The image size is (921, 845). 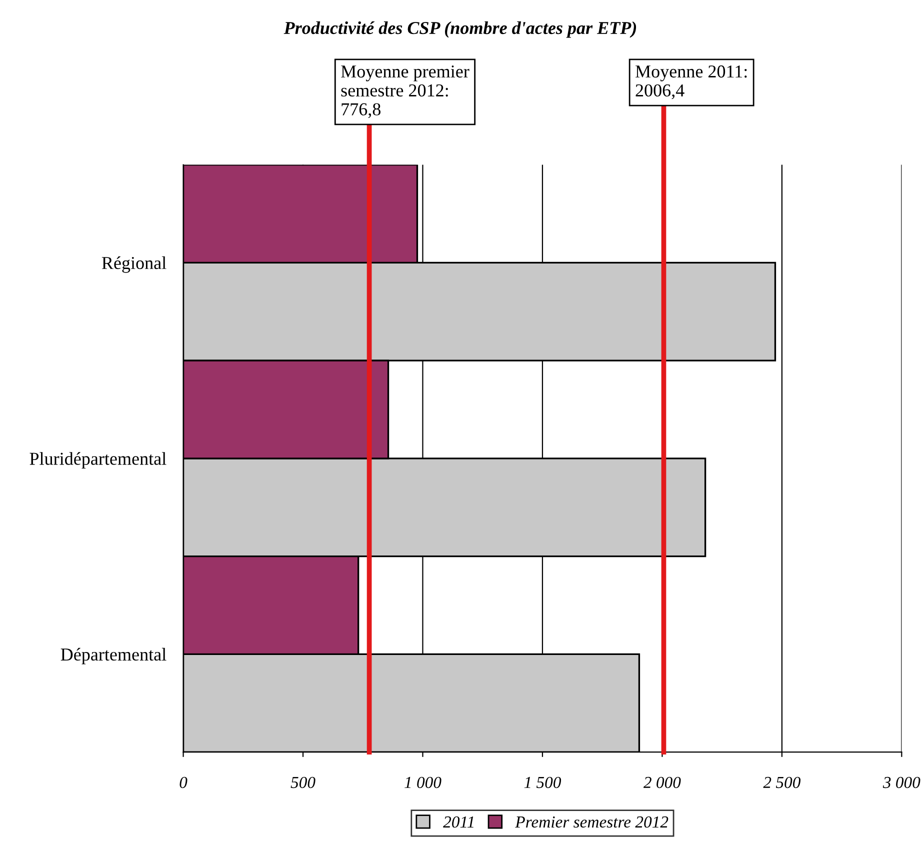 What do you see at coordinates (460, 29) in the screenshot?
I see `chart-title: Productivité des CSP (nombre d'actes par ETP)` at bounding box center [460, 29].